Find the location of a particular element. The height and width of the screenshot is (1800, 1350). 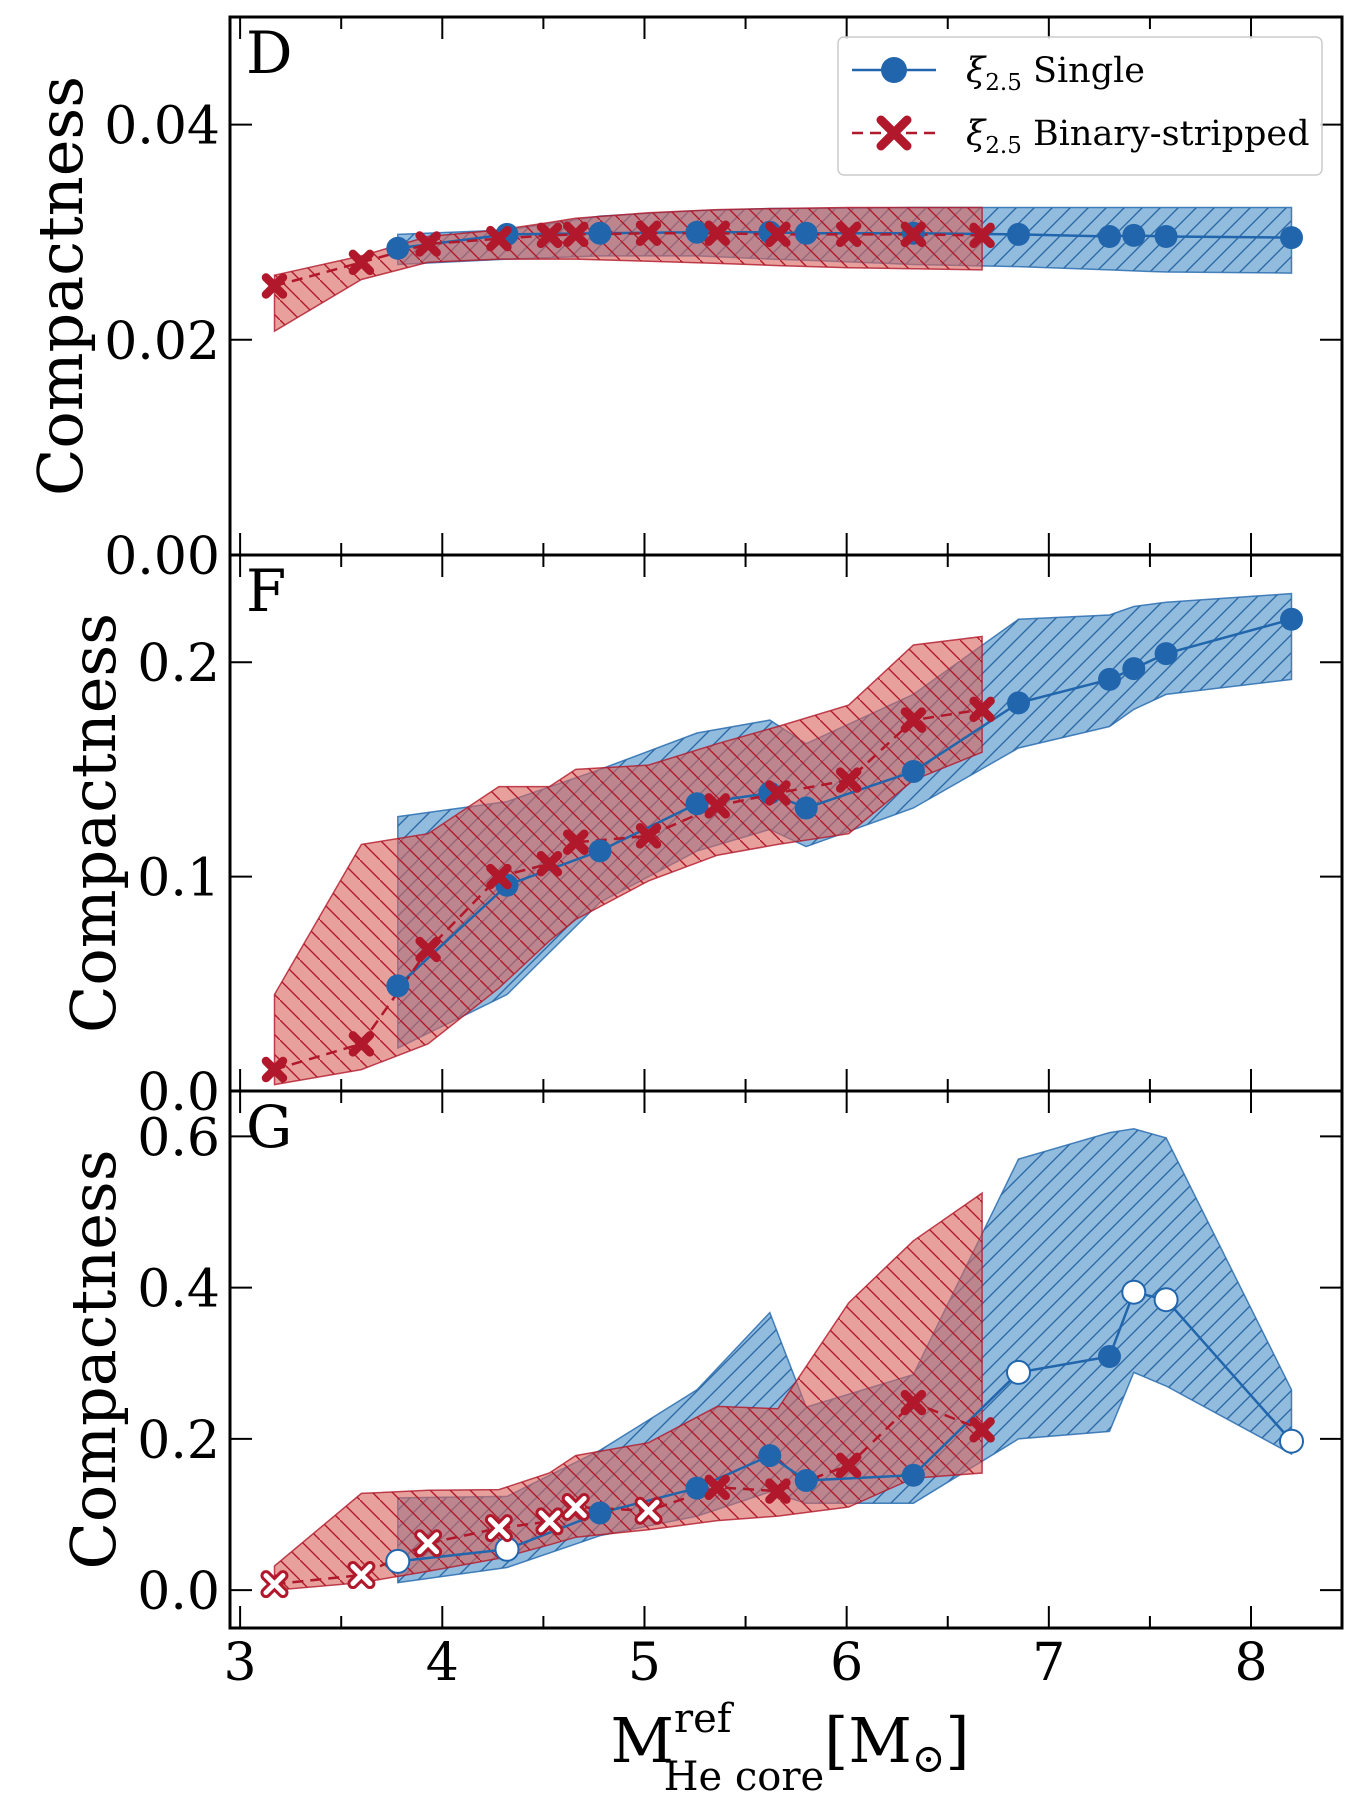

legend-entry-binary: ξ2.5 Binary-stripped is located at coordinates (1081, 136).